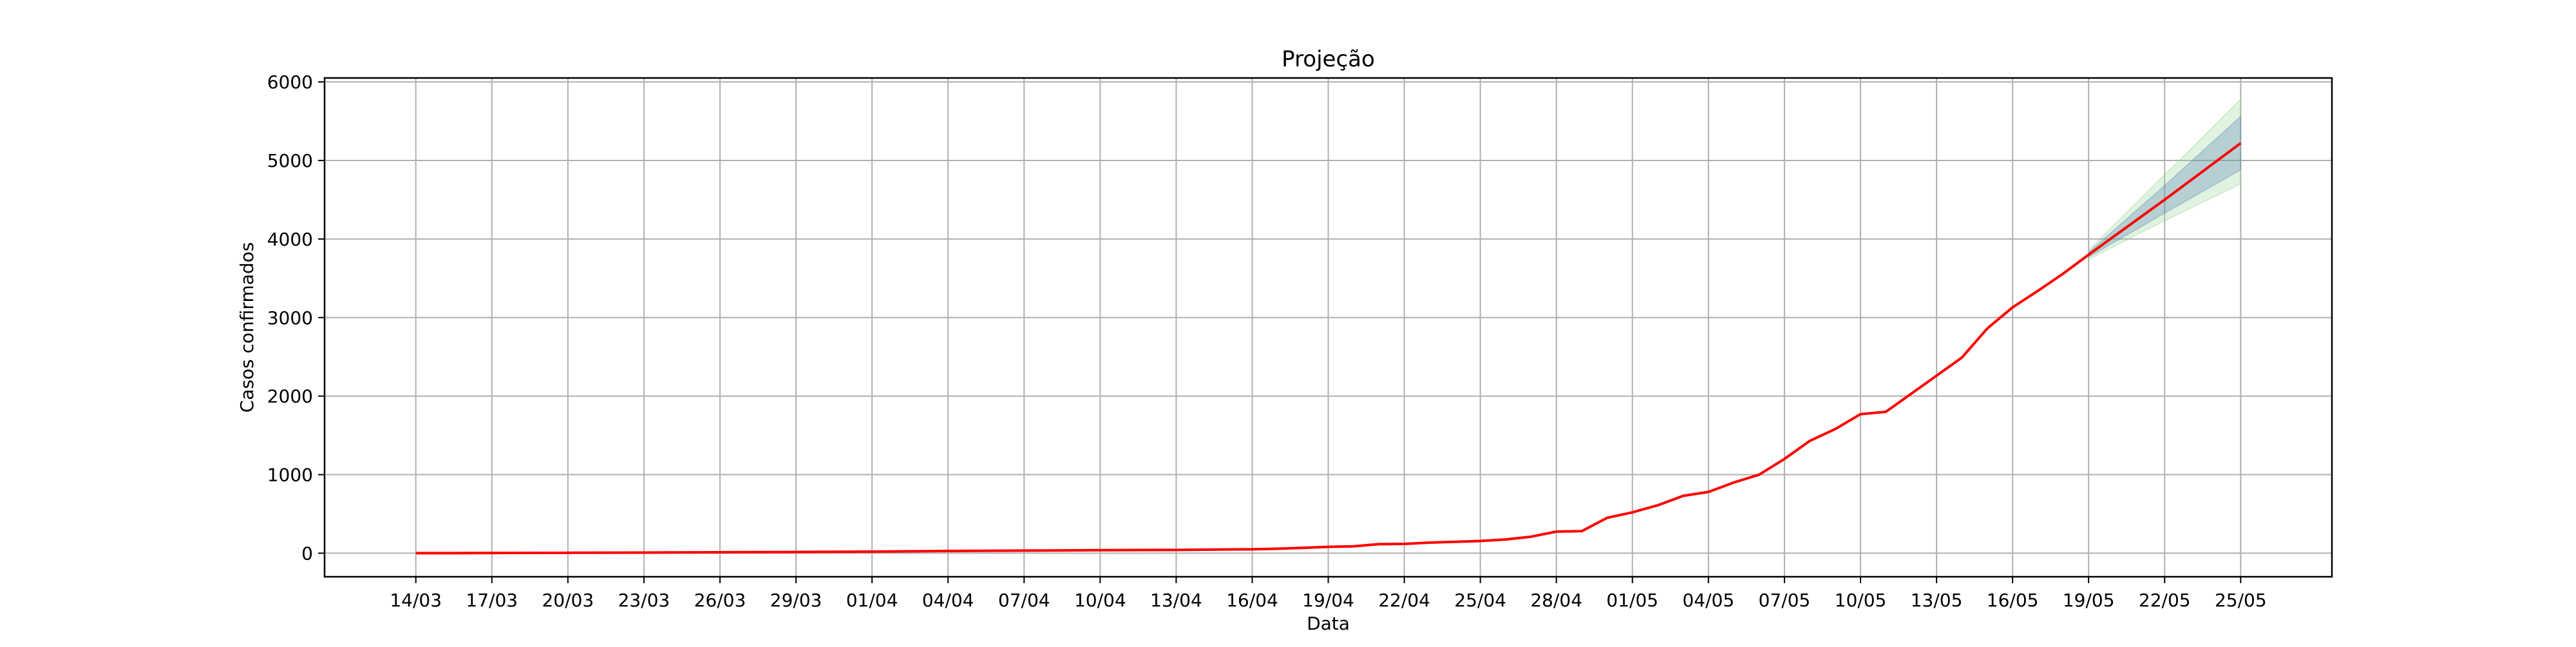 This screenshot has width=2576, height=647. I want to click on y-axis-label: Casos confirmados, so click(247, 327).